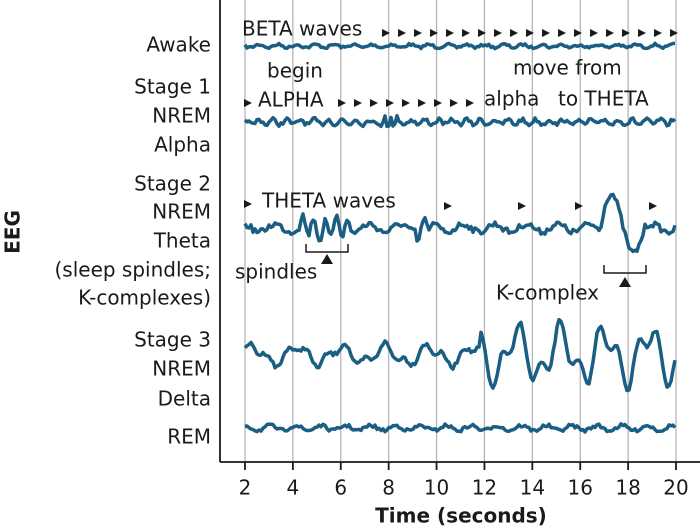  What do you see at coordinates (547, 293) in the screenshot?
I see `annotation: K-complex` at bounding box center [547, 293].